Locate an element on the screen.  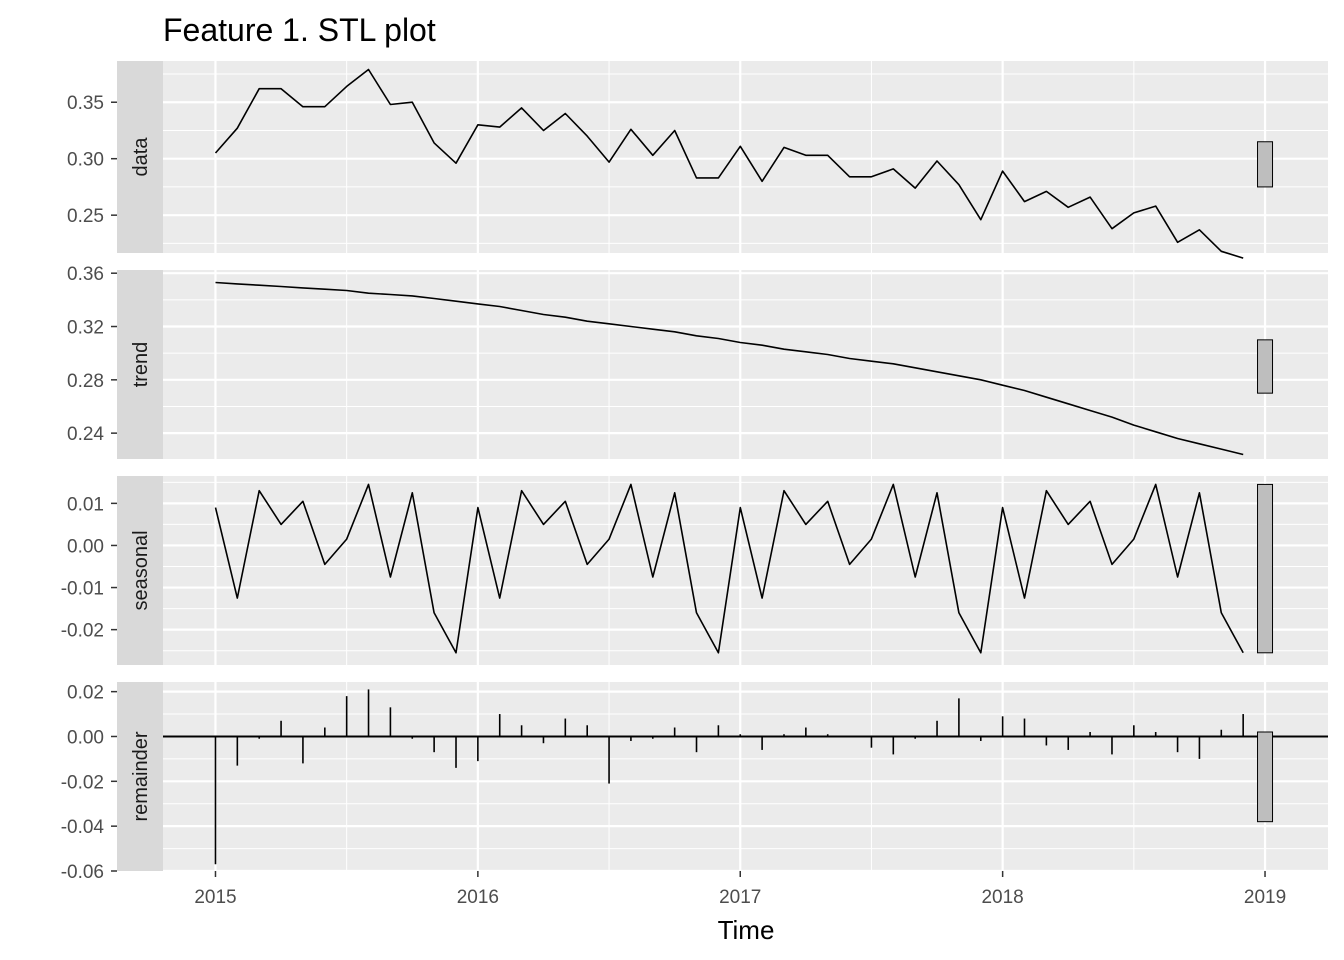
series-line-trend is located at coordinates (729, 368).